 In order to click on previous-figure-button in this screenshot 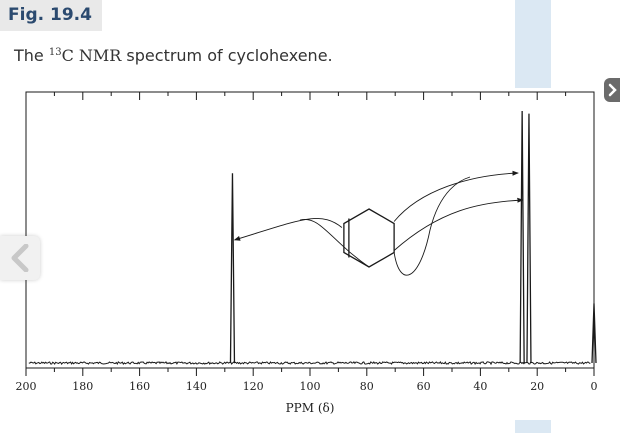, I will do `click(20, 258)`.